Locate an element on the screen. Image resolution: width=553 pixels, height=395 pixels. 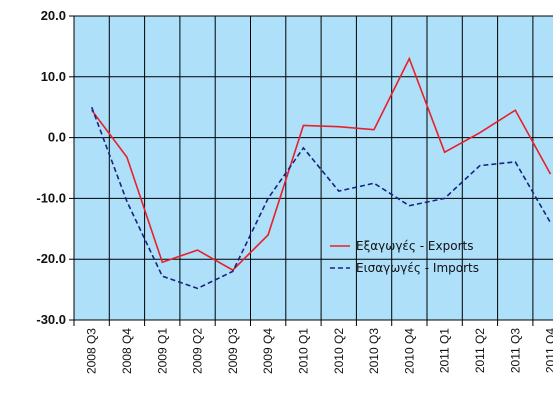
x-tick-label: 2009 Q2 is located at coordinates (198, 351).